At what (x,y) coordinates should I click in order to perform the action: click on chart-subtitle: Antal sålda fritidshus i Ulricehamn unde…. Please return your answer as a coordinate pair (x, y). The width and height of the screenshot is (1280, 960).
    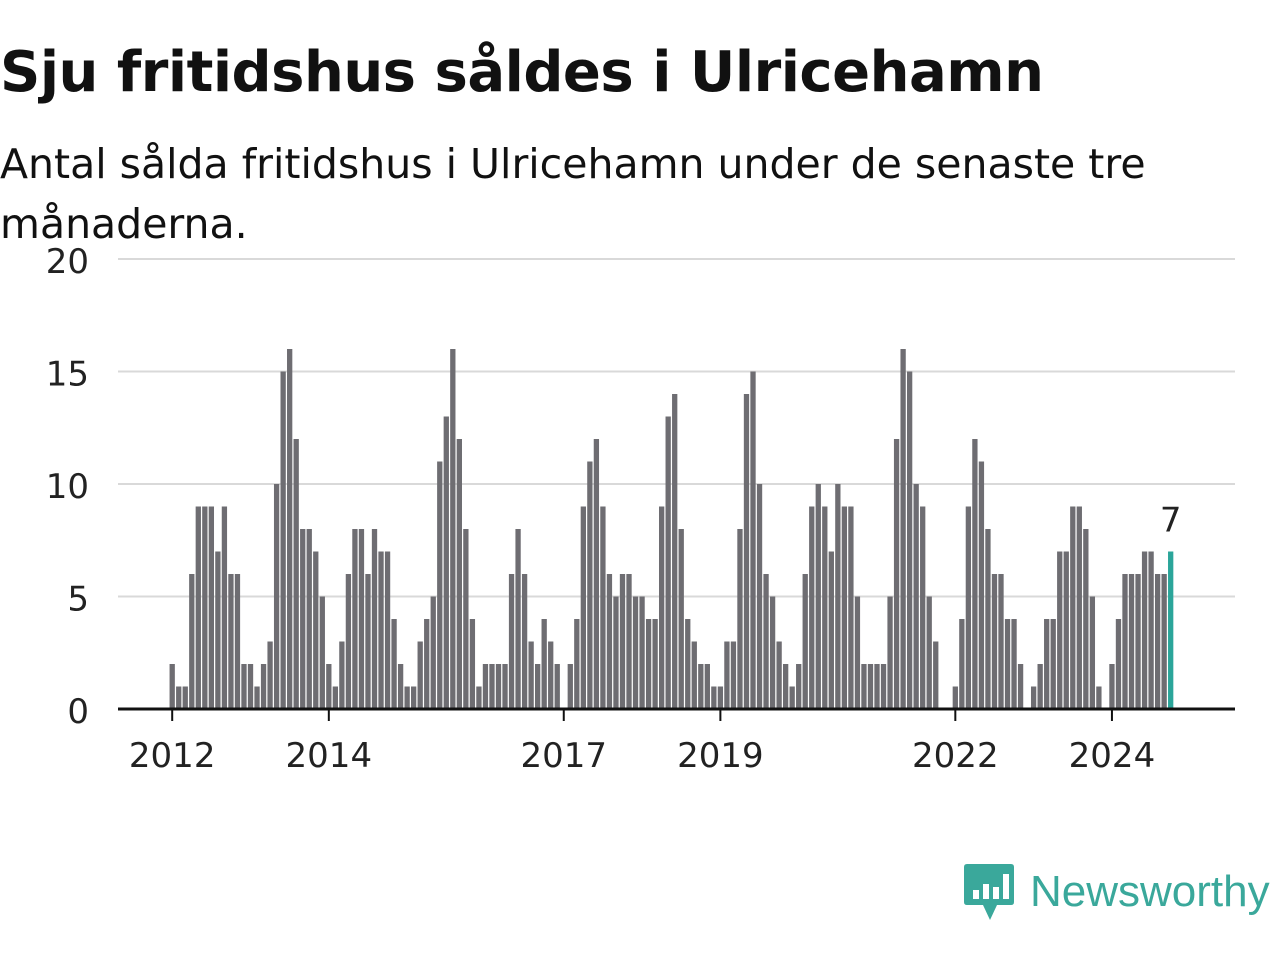
    Looking at the image, I should click on (573, 194).